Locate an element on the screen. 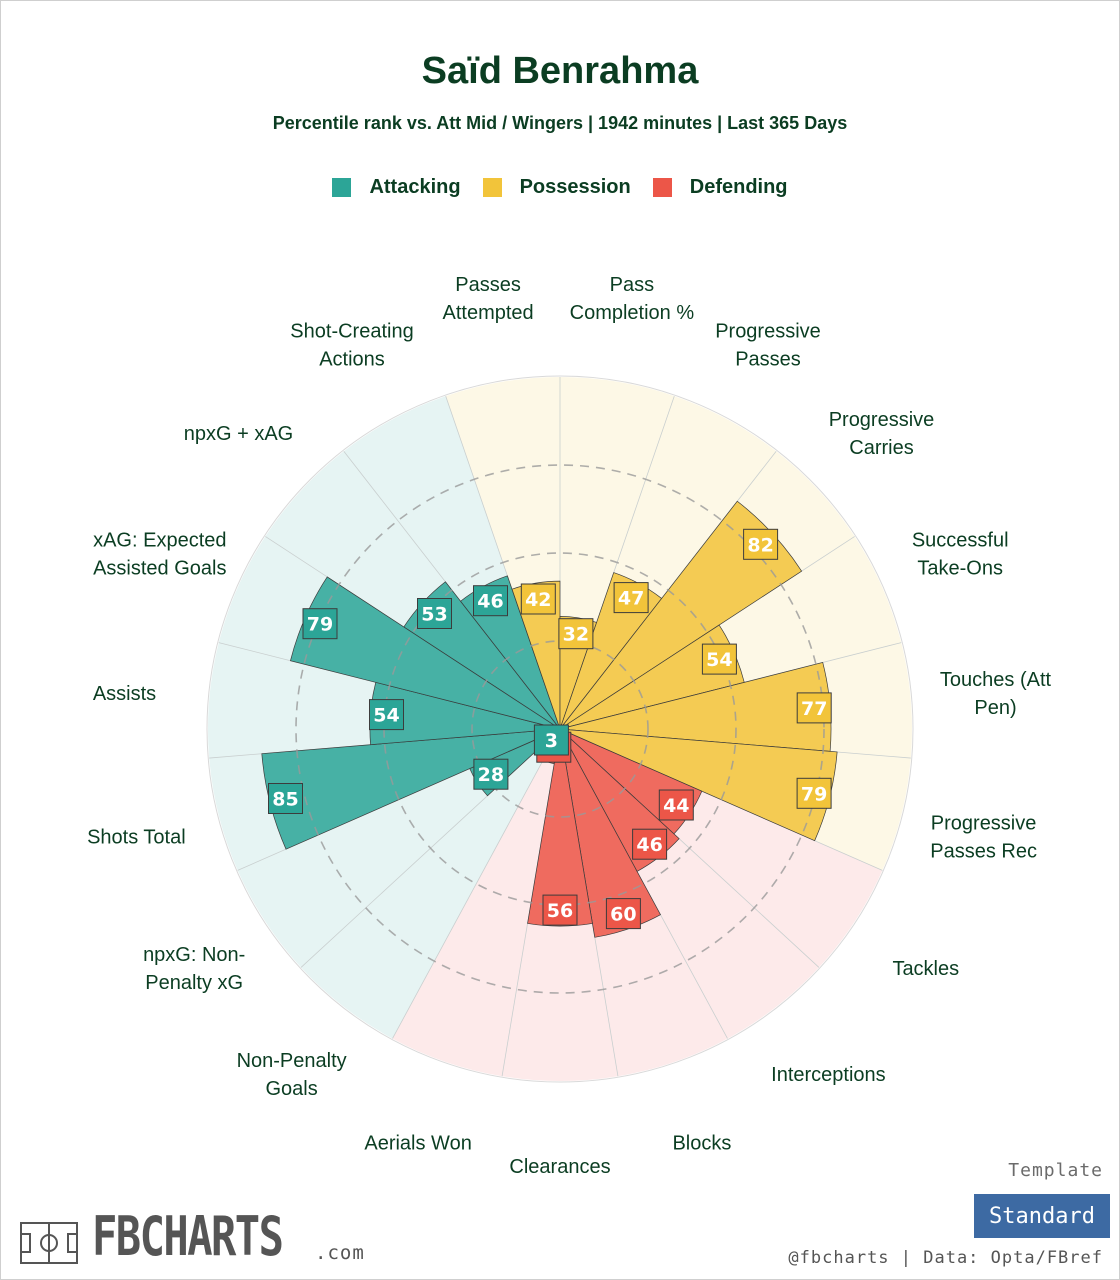 The height and width of the screenshot is (1280, 1120). value-label-0: 53 is located at coordinates (434, 613).